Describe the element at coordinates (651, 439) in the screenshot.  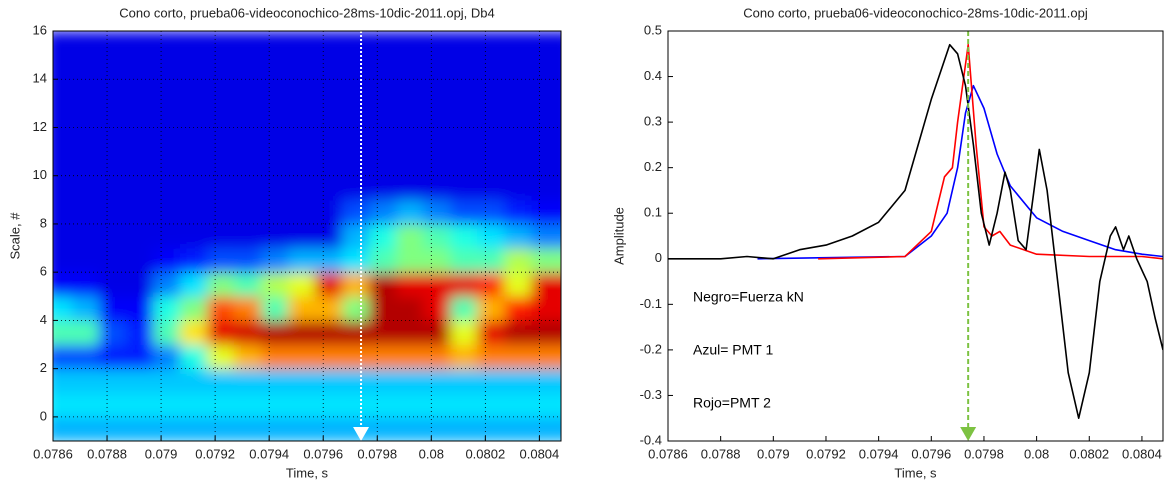
I see `y-tick-label: -0.4` at that location.